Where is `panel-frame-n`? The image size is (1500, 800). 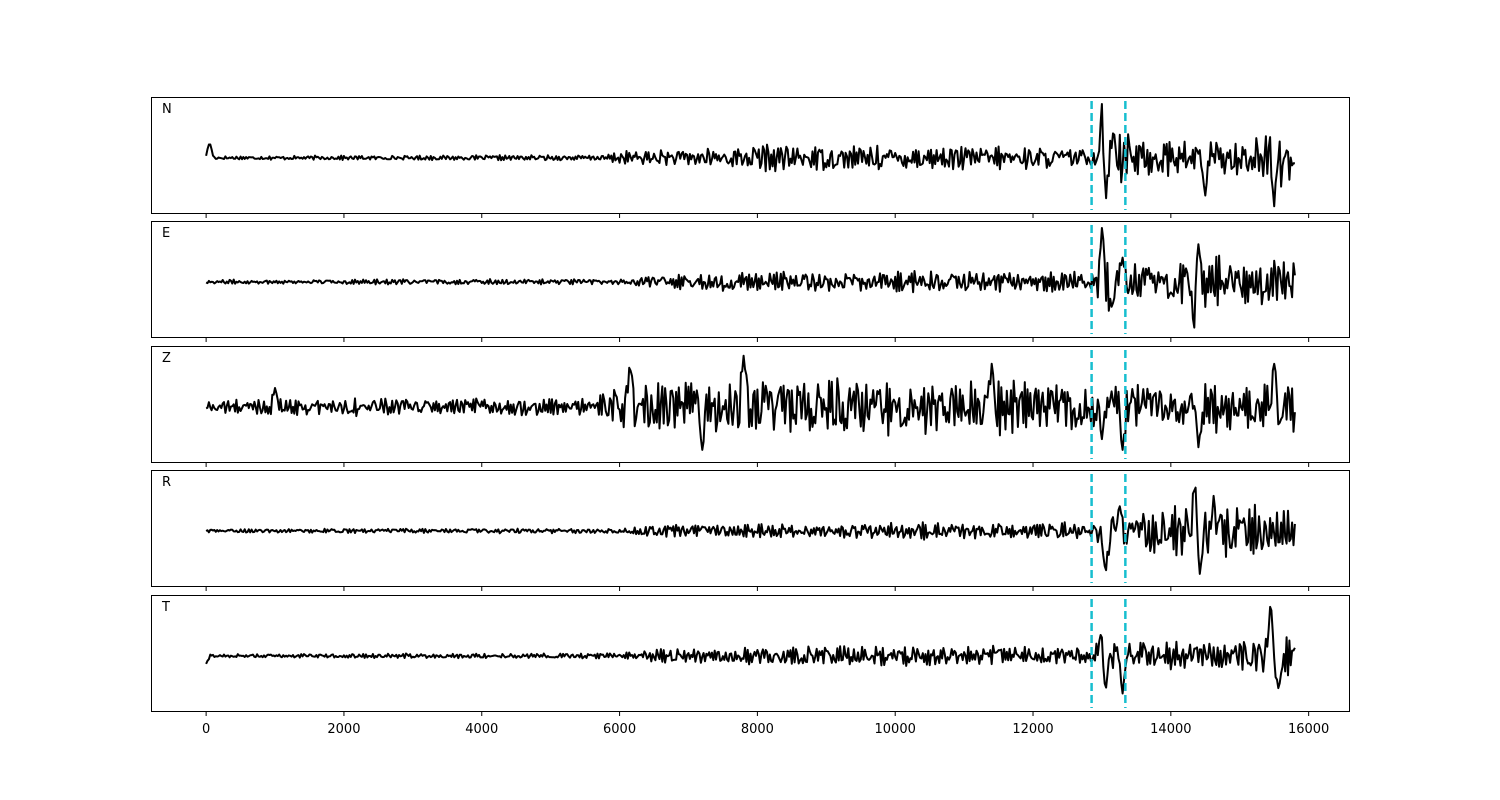
panel-frame-n is located at coordinates (750, 155).